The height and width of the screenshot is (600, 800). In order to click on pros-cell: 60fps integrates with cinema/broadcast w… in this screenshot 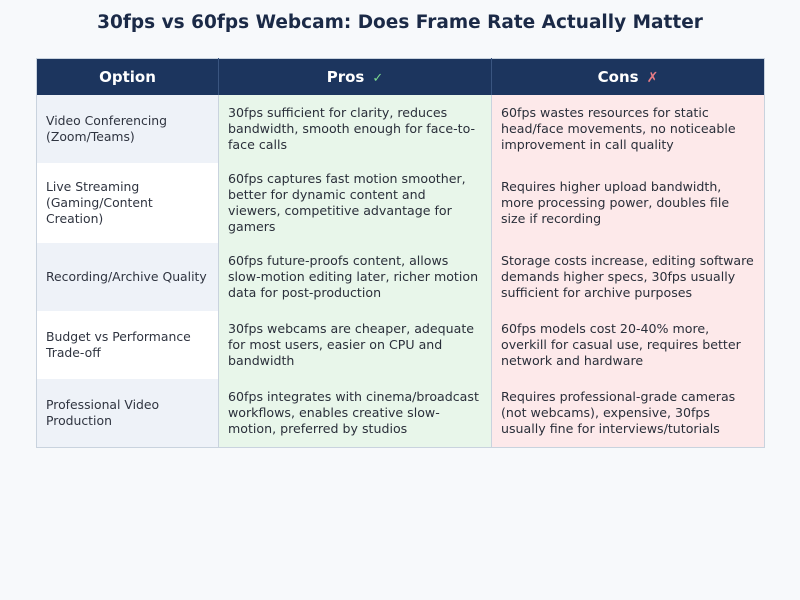, I will do `click(355, 413)`.